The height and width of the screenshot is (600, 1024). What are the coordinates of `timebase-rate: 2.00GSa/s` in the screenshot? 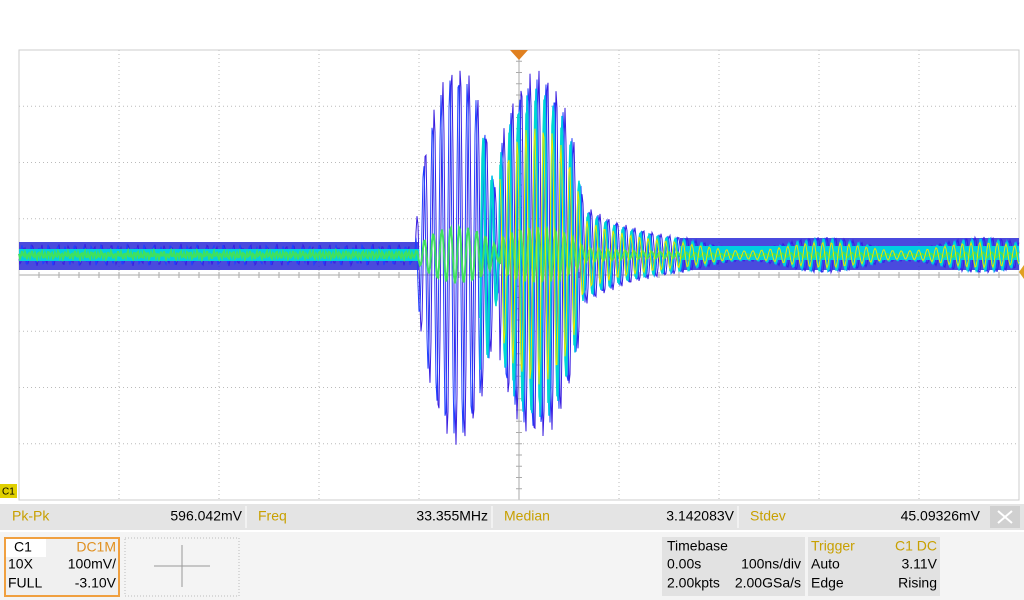 It's located at (768, 583).